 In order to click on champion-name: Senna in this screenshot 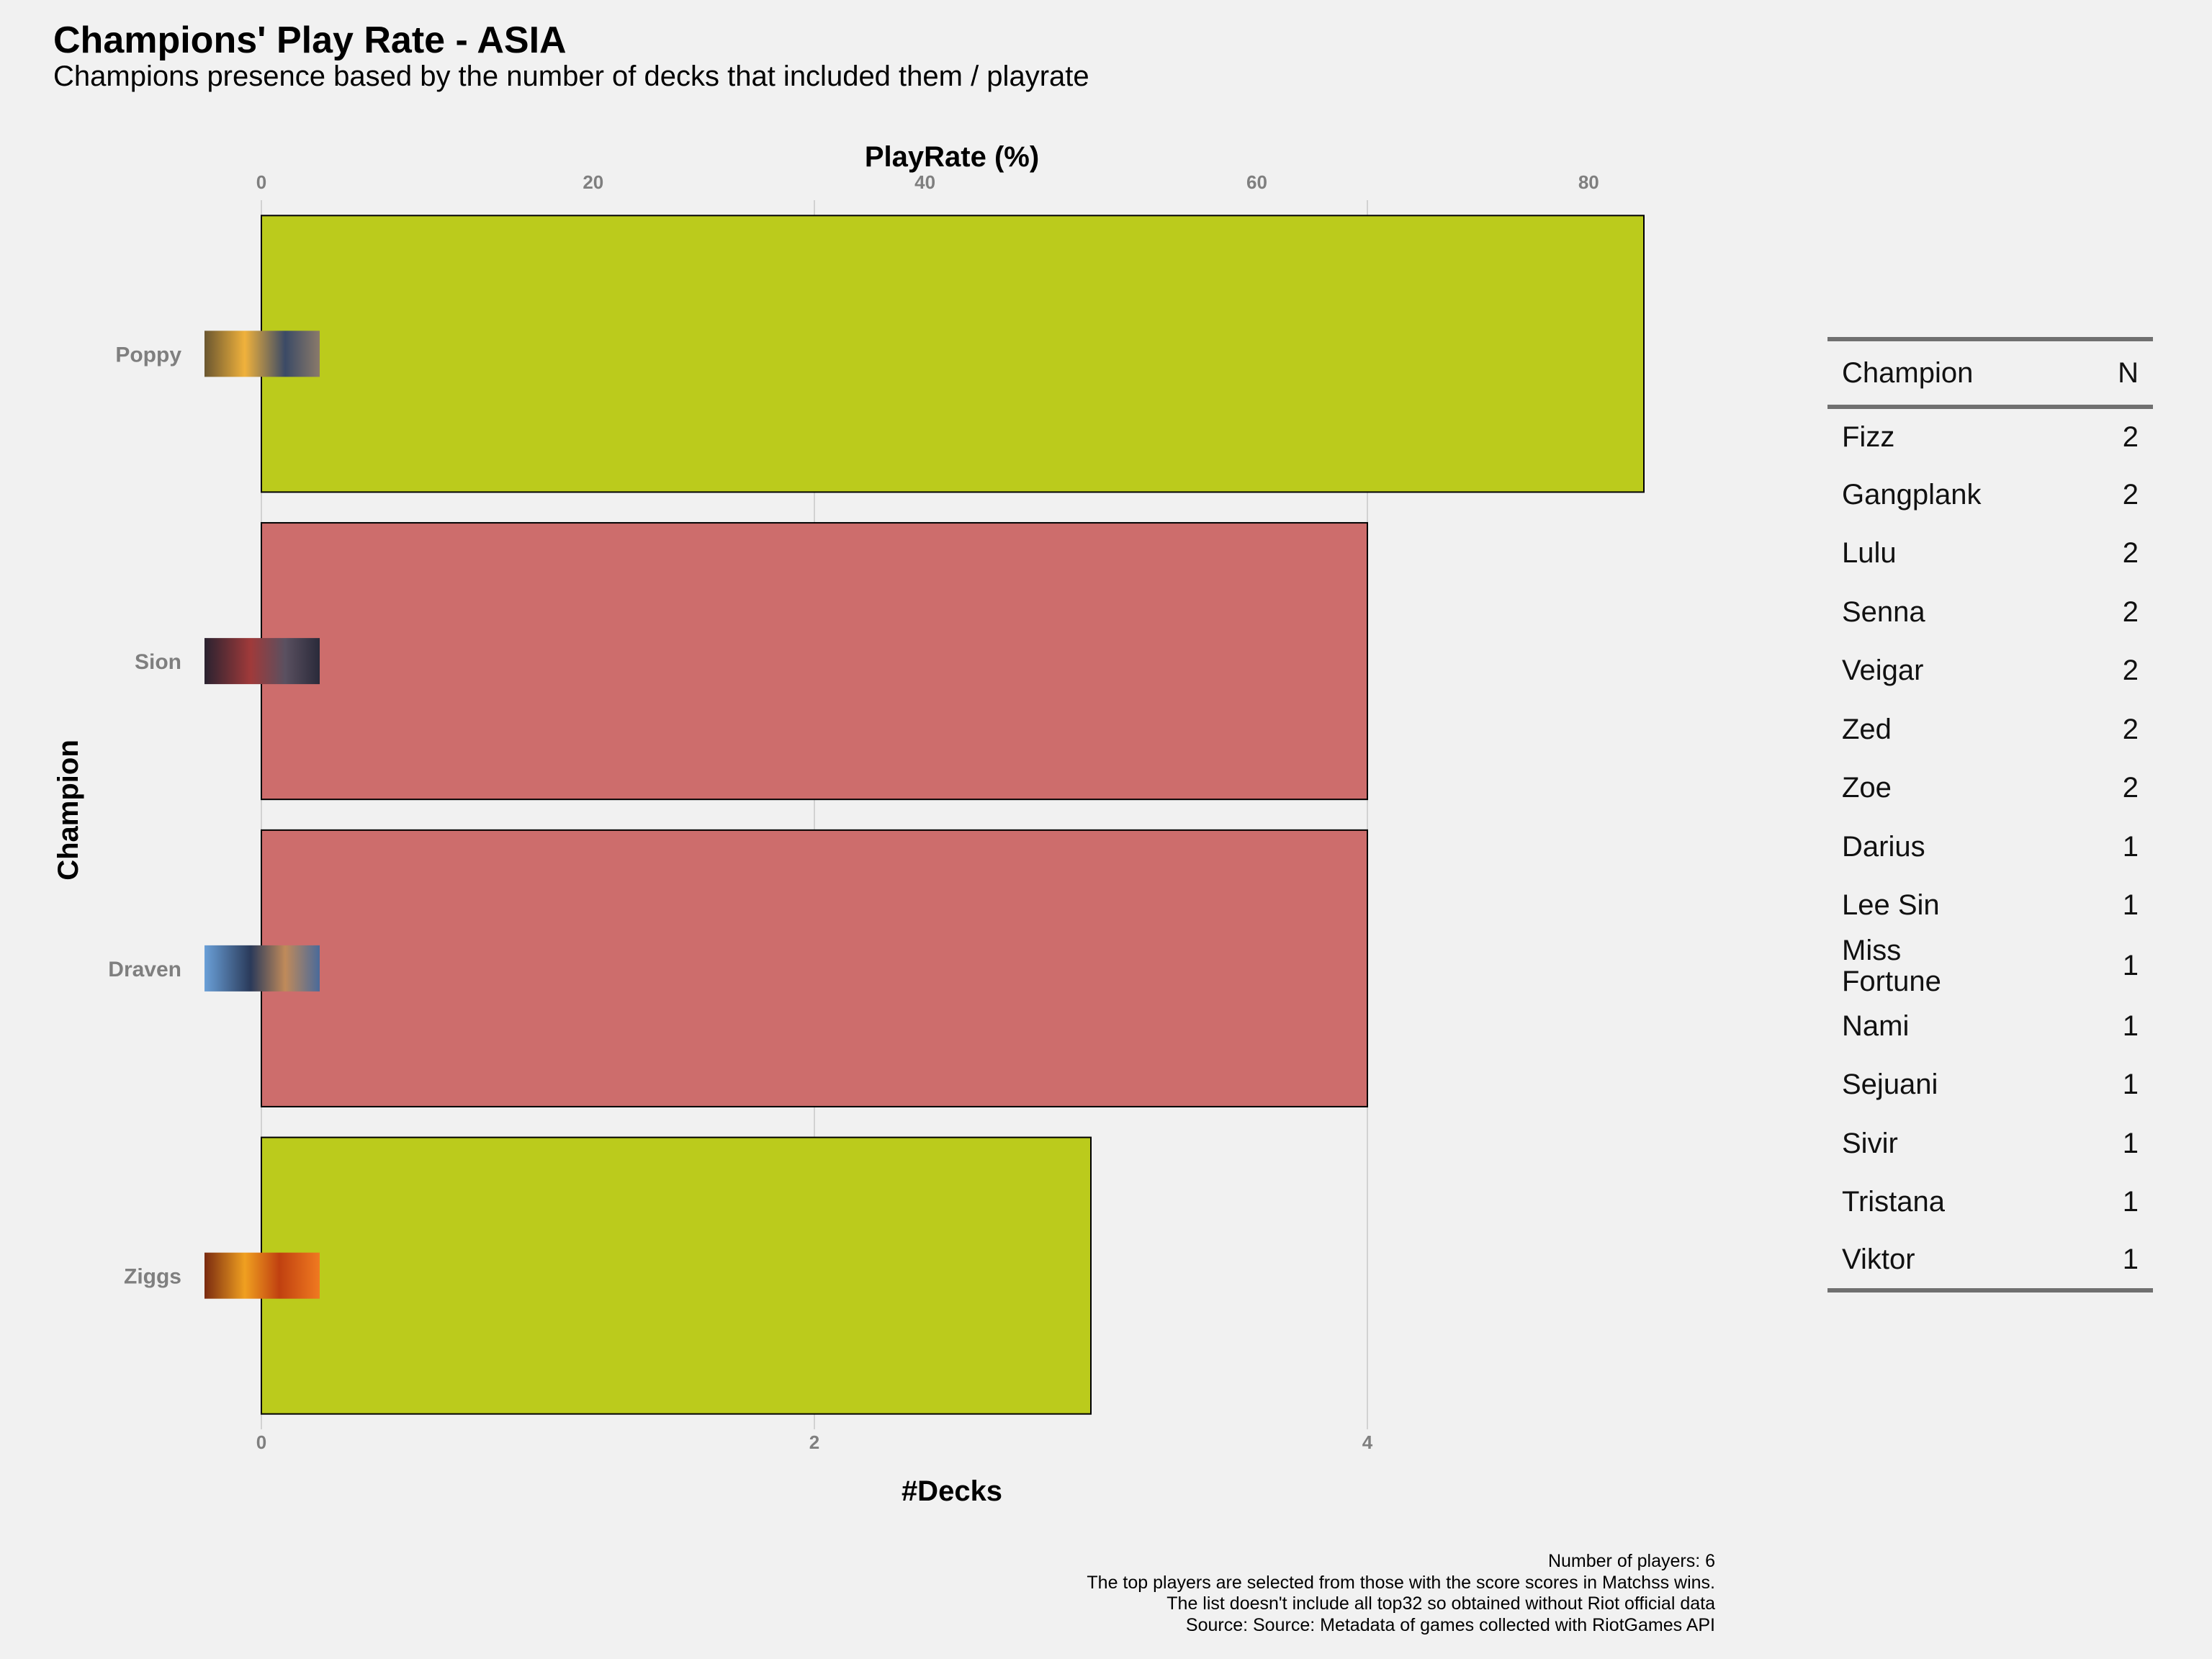, I will do `click(1883, 611)`.